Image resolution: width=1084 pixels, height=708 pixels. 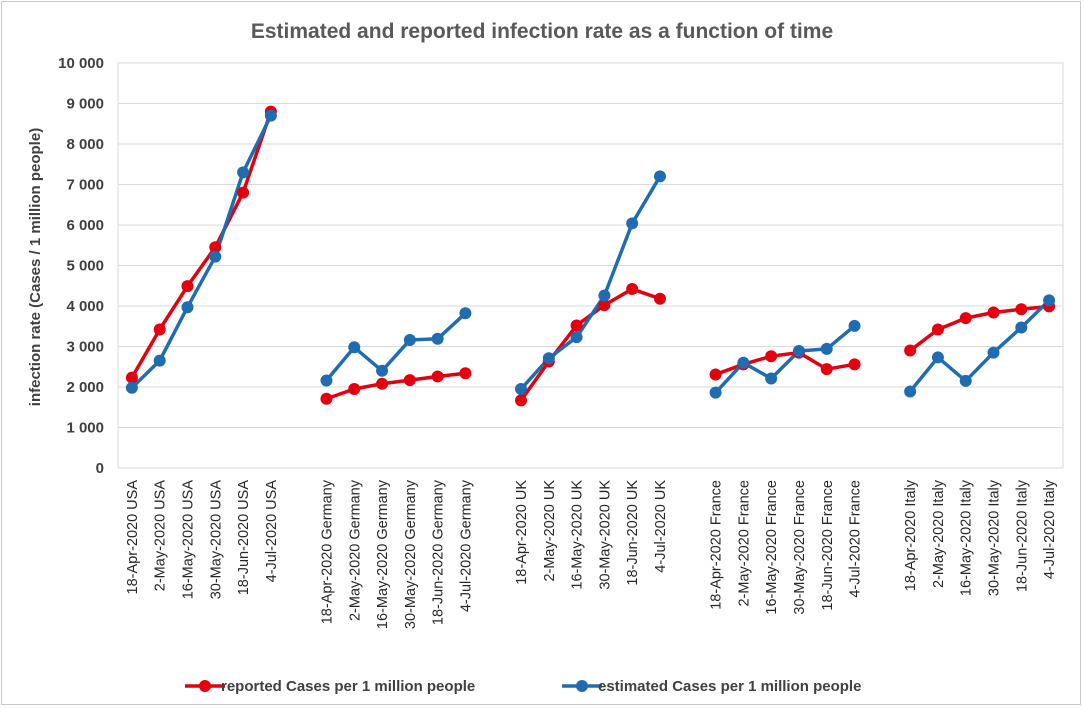 What do you see at coordinates (605, 535) in the screenshot?
I see `x-tick-label: 30-May-2020 UK` at bounding box center [605, 535].